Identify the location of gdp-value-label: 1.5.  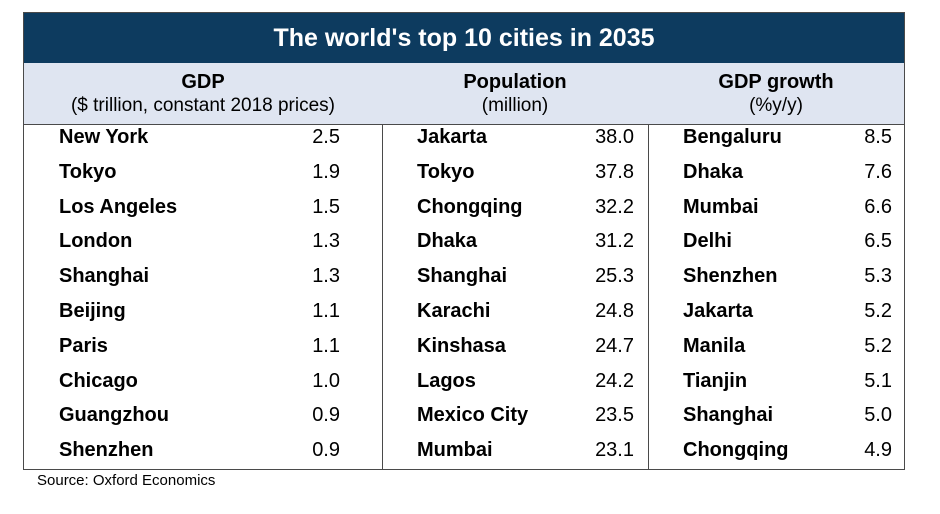
(326, 206).